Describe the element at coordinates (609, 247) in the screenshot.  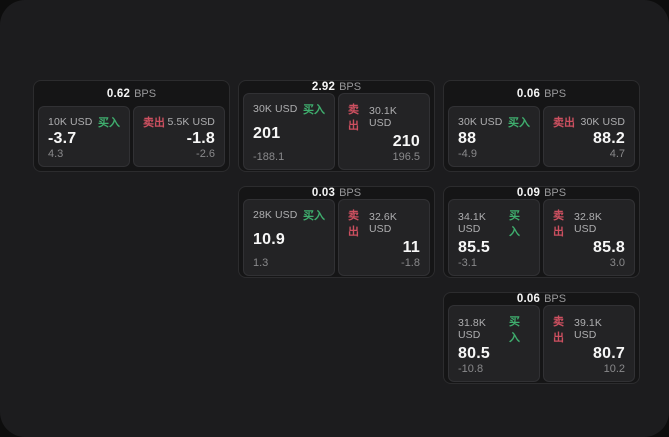
I see `sell-price: 85.8` at that location.